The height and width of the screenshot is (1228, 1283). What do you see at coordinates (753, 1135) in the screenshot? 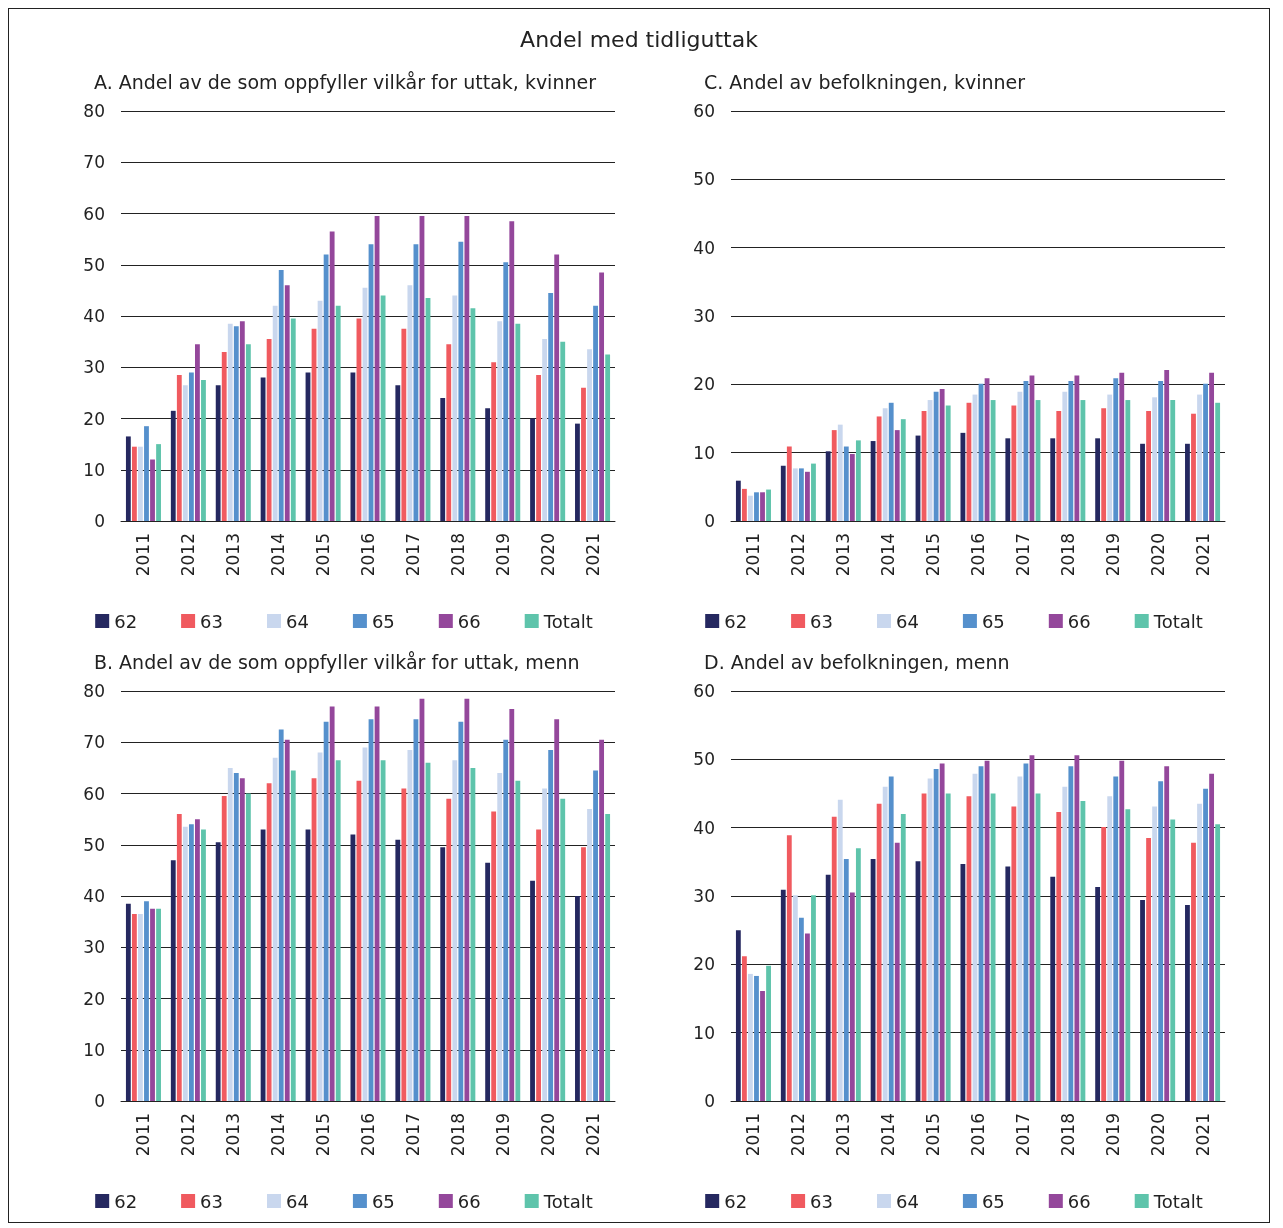
I see `x-tick-label: 2011` at bounding box center [753, 1135].